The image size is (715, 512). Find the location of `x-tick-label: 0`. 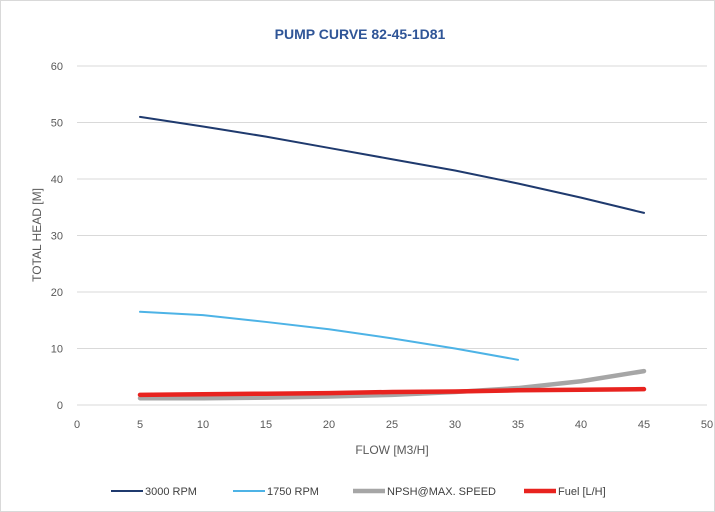

x-tick-label: 0 is located at coordinates (77, 425).